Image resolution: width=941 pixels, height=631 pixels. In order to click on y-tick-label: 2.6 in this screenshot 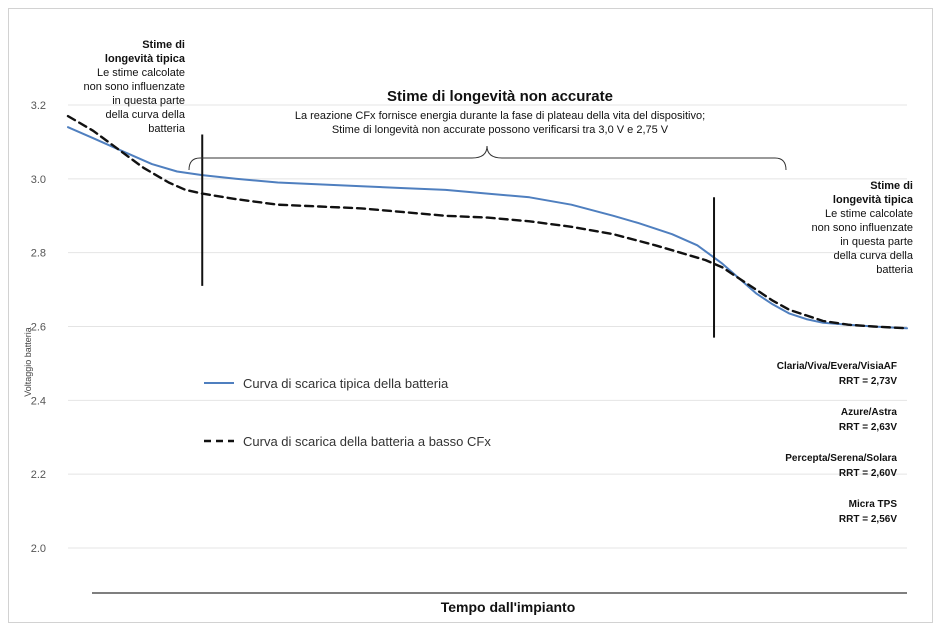, I will do `click(38, 328)`.